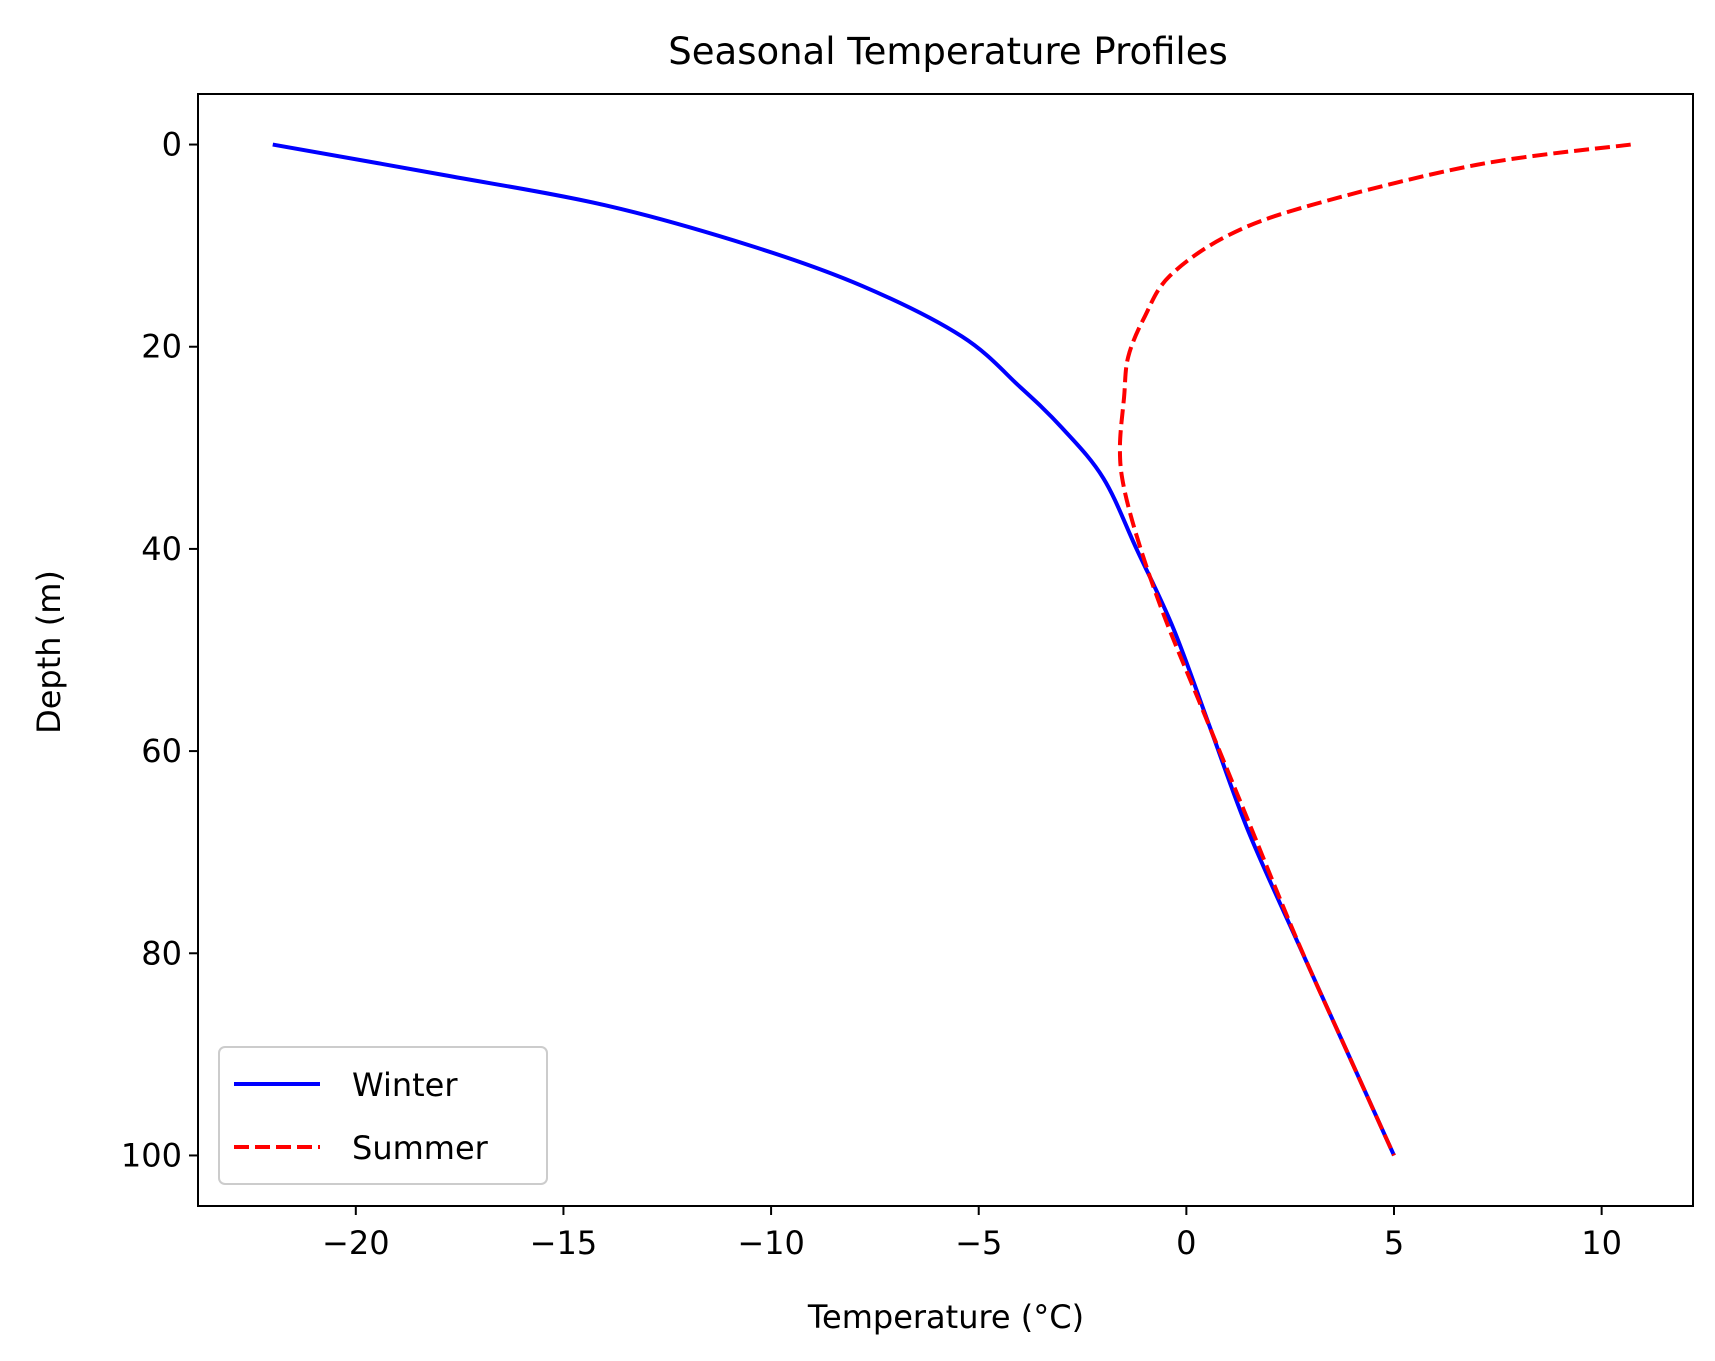 Image resolution: width=1715 pixels, height=1361 pixels. What do you see at coordinates (151, 1155) in the screenshot?
I see `y-tick-label: 100` at bounding box center [151, 1155].